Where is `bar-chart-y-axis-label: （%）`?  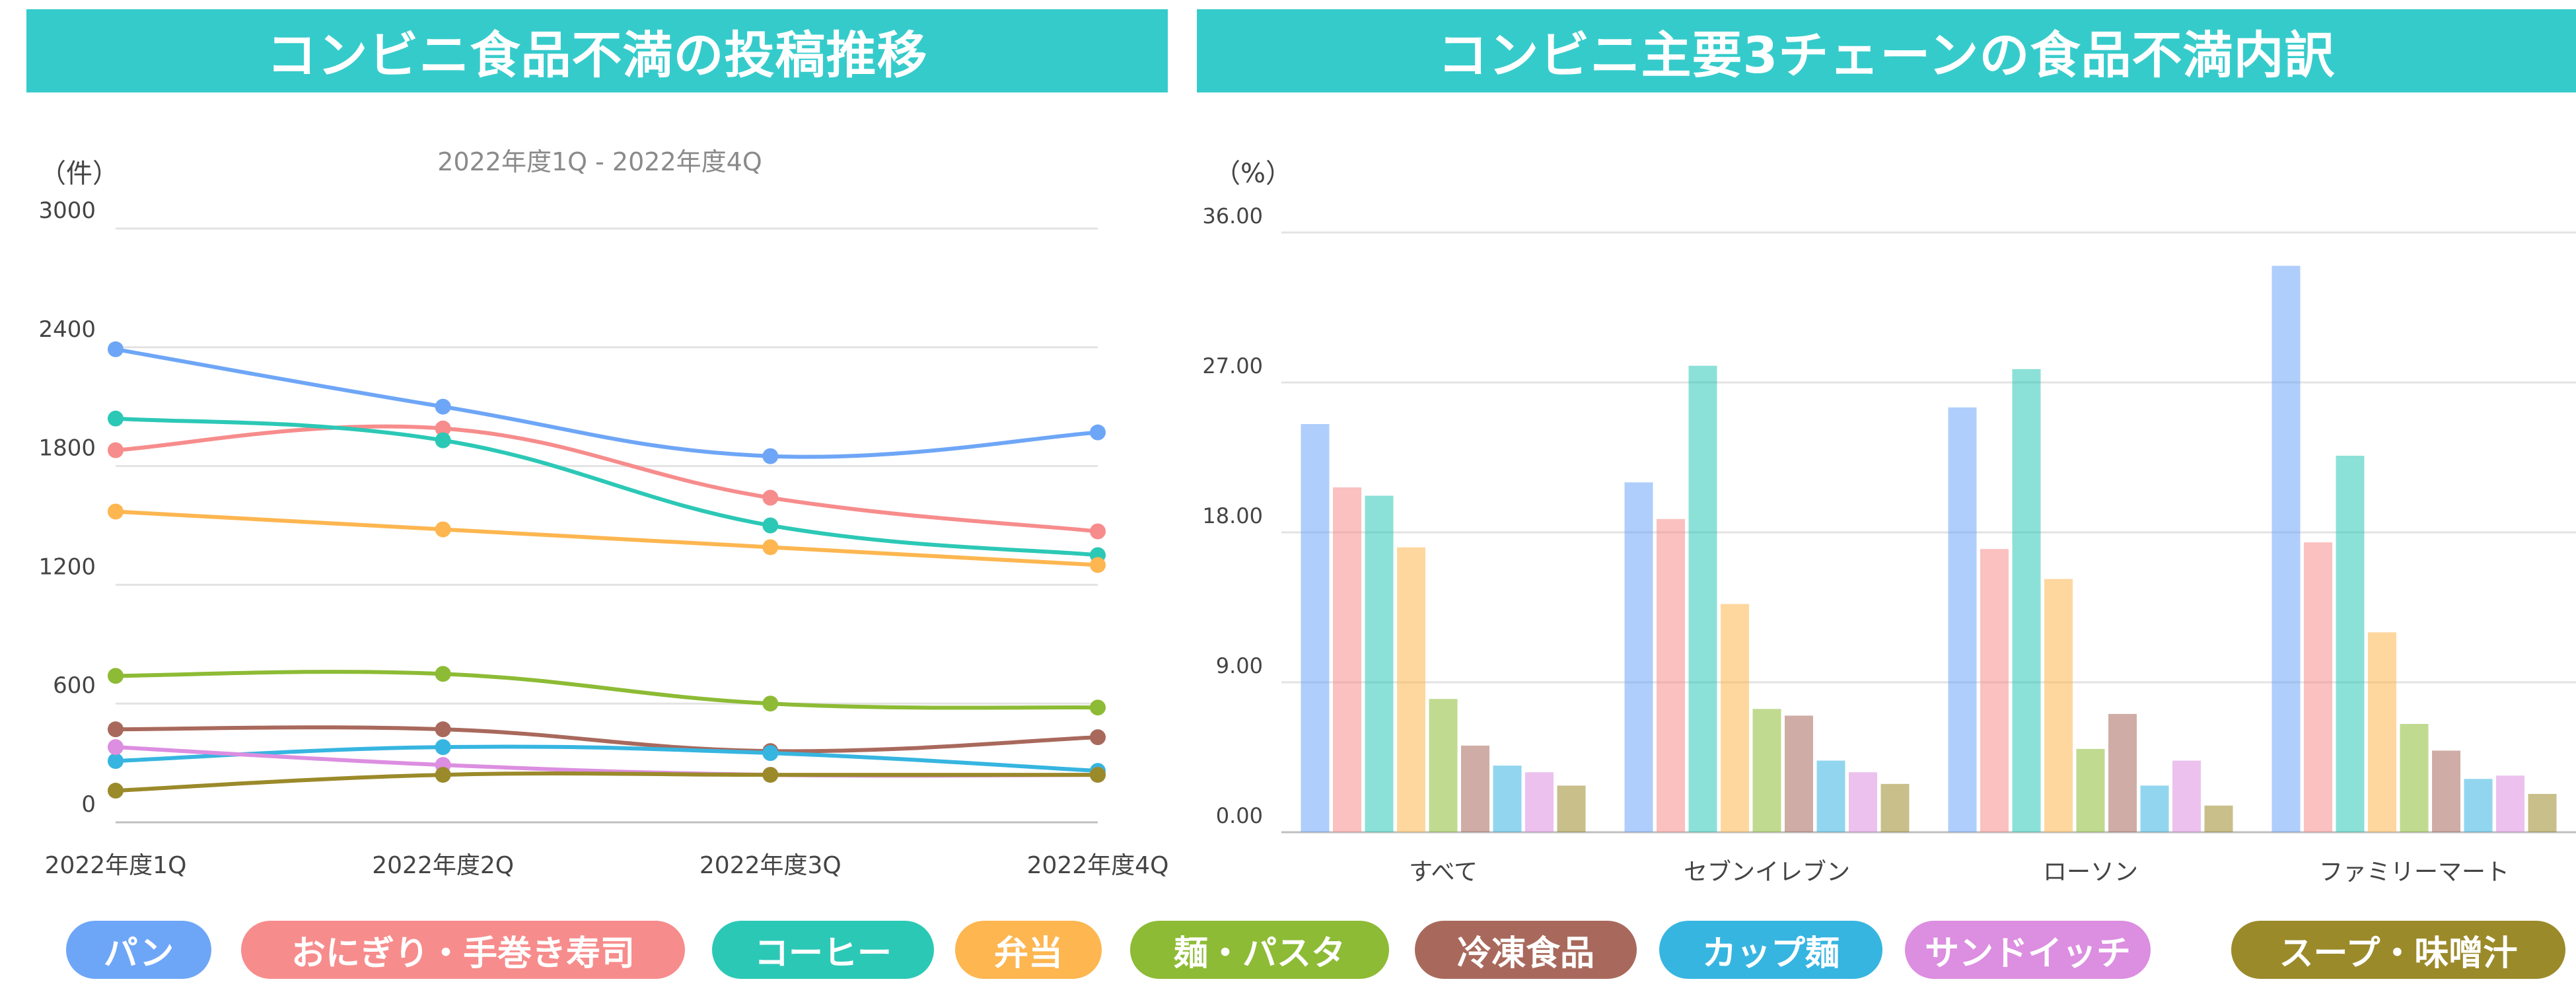
bar-chart-y-axis-label: （%） is located at coordinates (1253, 174).